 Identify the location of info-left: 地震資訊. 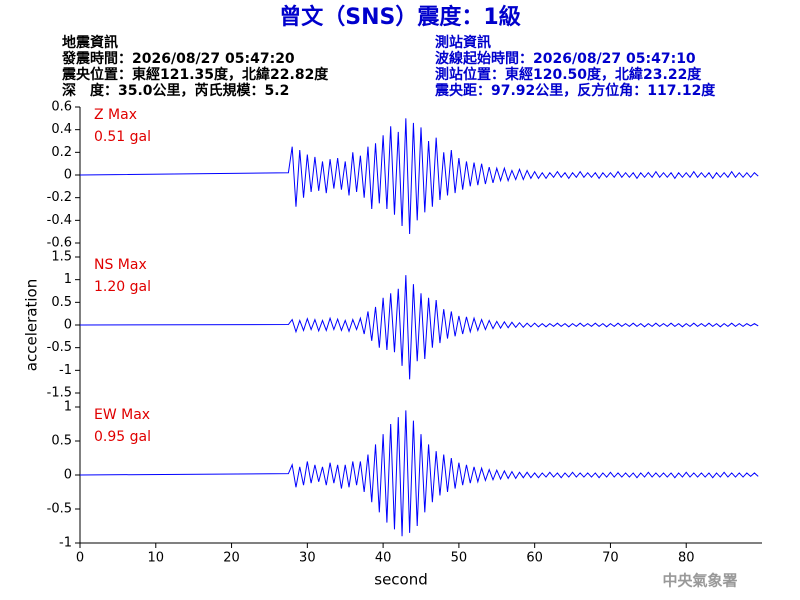
(90, 42).